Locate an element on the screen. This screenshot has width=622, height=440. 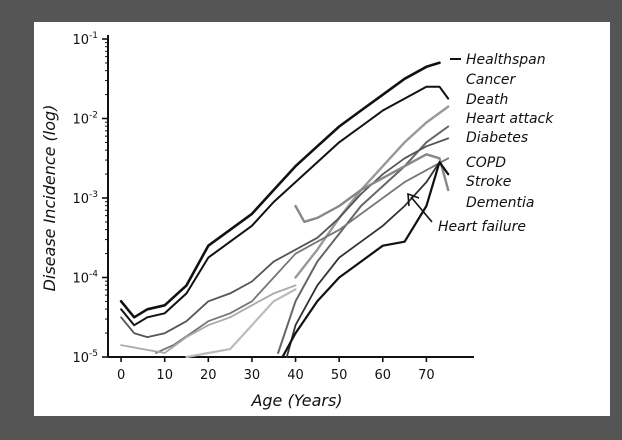
x-tick-label: 60 is located at coordinates (382, 375).